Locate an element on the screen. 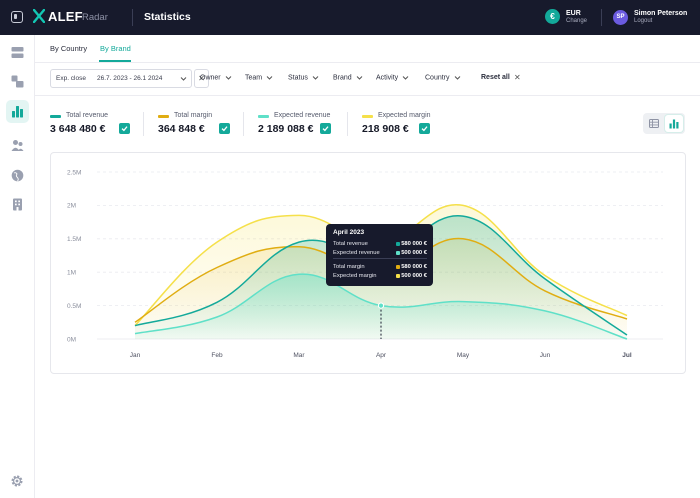 This screenshot has width=700, height=498. reset-all-button: Reset all is located at coordinates (495, 77).